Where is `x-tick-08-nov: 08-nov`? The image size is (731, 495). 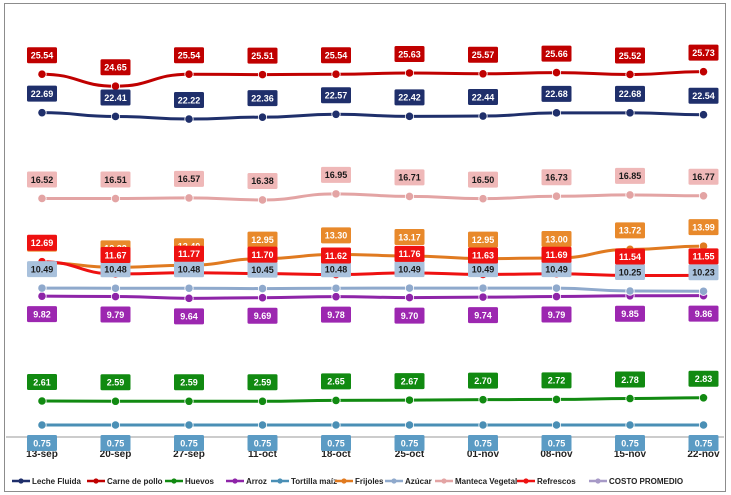 x-tick-08-nov: 08-nov is located at coordinates (556, 454).